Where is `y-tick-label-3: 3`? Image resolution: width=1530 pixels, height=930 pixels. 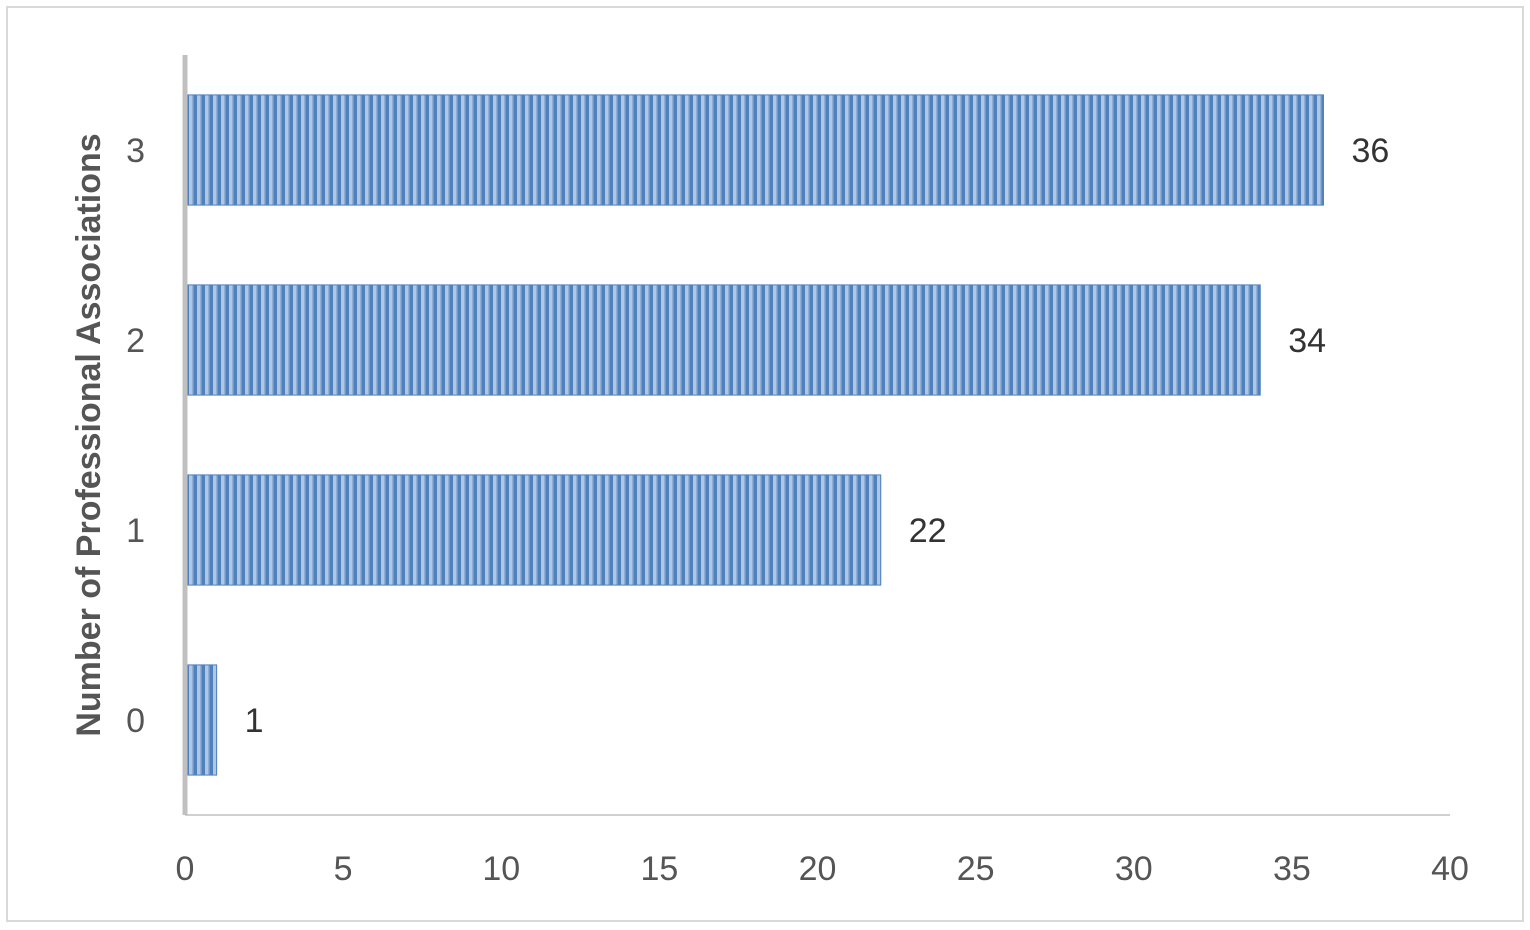 y-tick-label-3: 3 is located at coordinates (135, 151).